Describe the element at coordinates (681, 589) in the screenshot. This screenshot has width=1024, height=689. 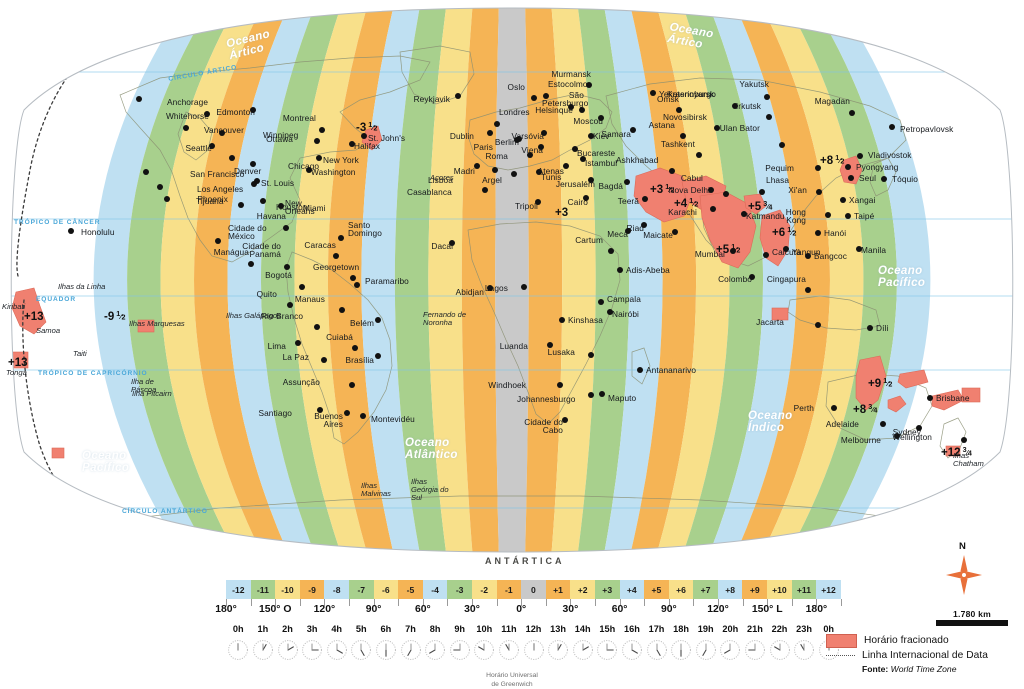
I see `timezone-scale-cell: +6` at that location.